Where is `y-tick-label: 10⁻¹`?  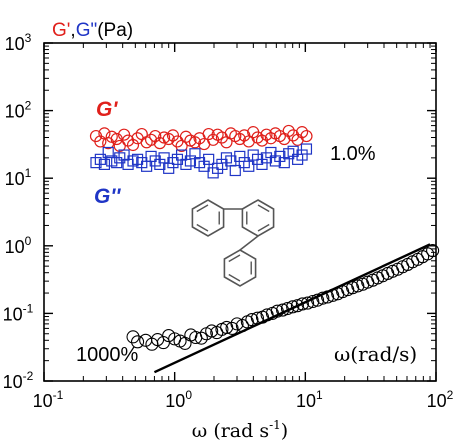 y-tick-label: 10⁻¹ is located at coordinates (18, 312).